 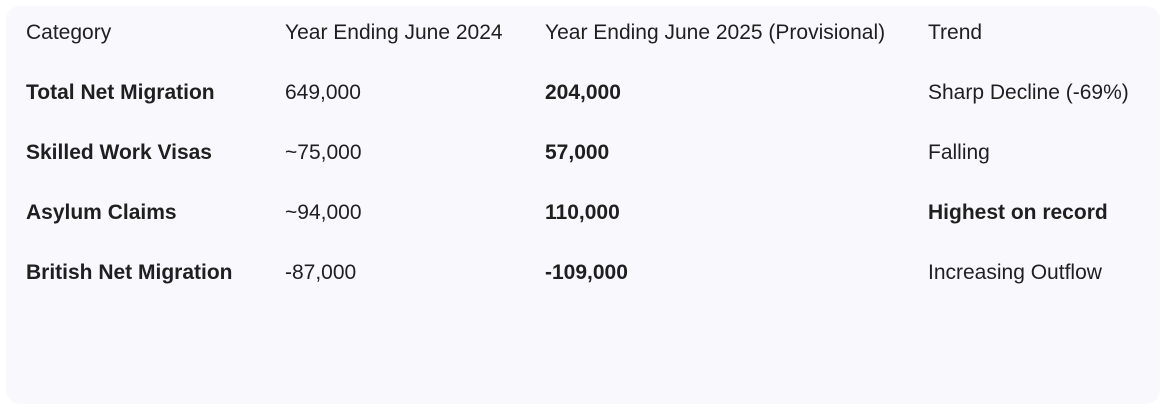 I want to click on header-category: Category, so click(x=69, y=32).